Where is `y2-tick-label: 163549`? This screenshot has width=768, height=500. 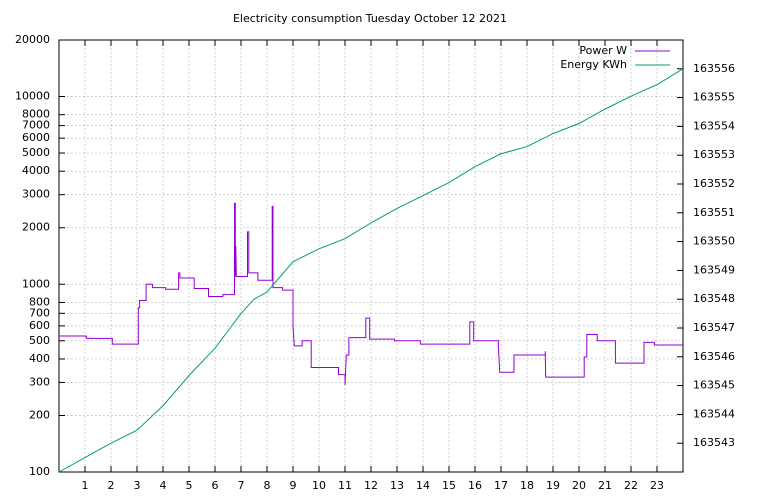
y2-tick-label: 163549 is located at coordinates (714, 269).